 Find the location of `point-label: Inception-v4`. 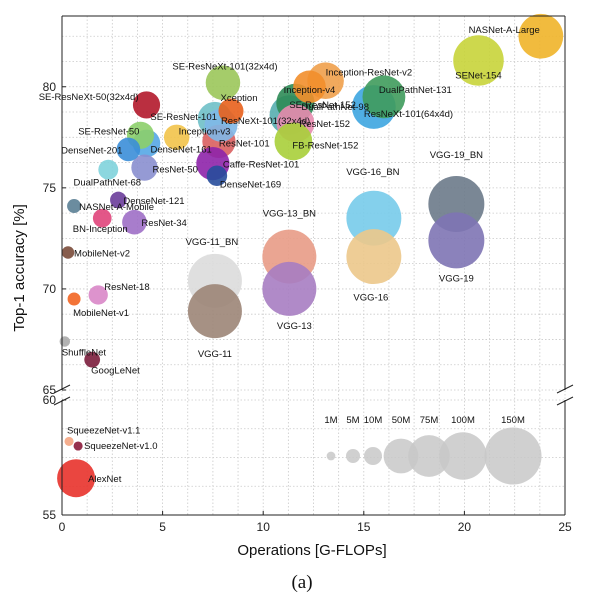

point-label: Inception-v4 is located at coordinates (310, 90).